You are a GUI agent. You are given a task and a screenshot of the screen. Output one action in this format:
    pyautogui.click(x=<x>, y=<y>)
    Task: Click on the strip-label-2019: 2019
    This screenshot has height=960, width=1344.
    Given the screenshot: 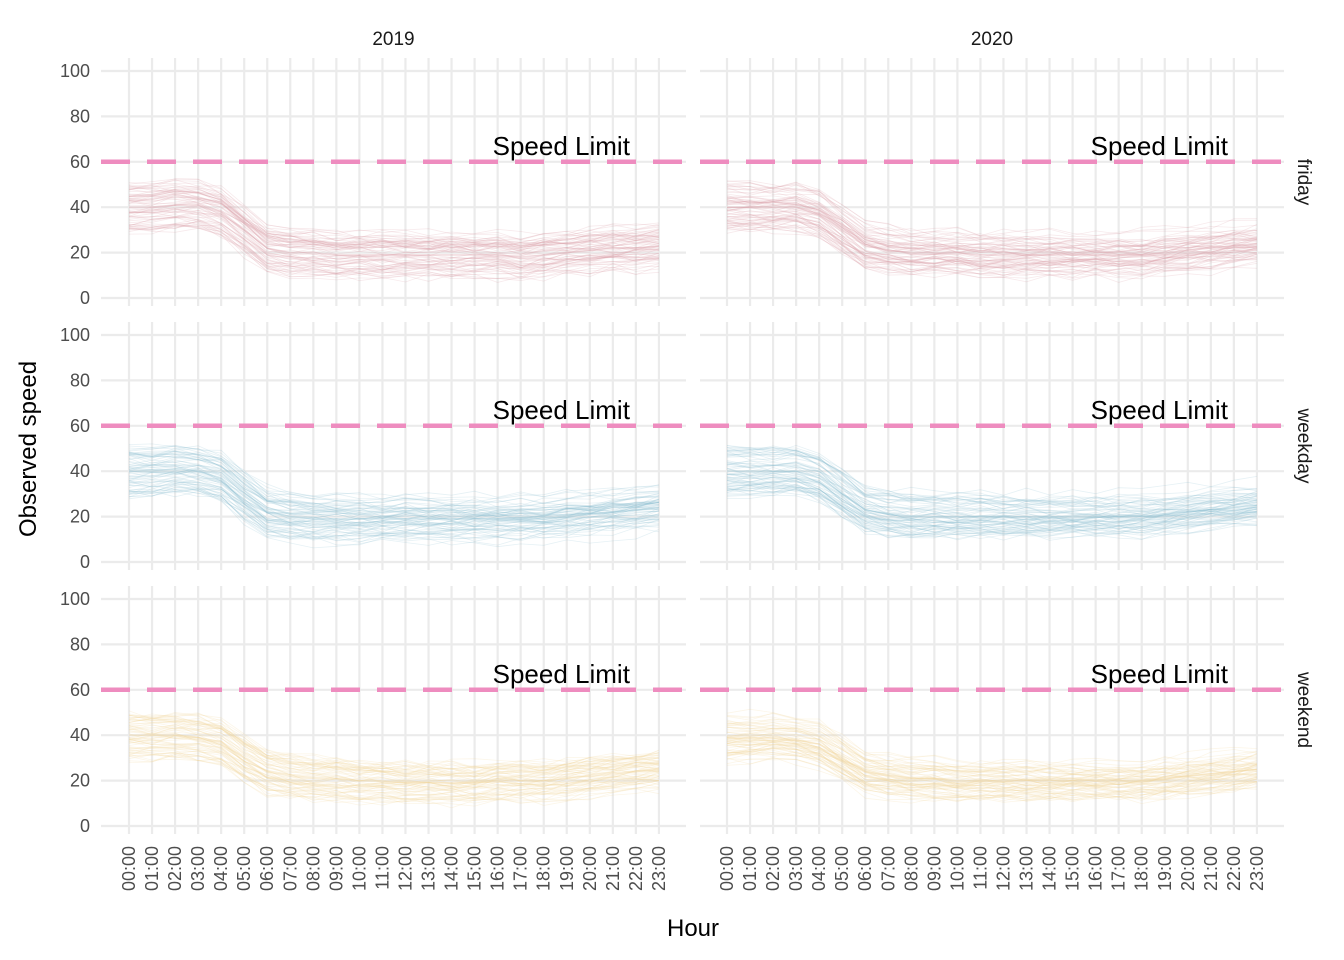 What is the action you would take?
    pyautogui.click(x=393, y=39)
    